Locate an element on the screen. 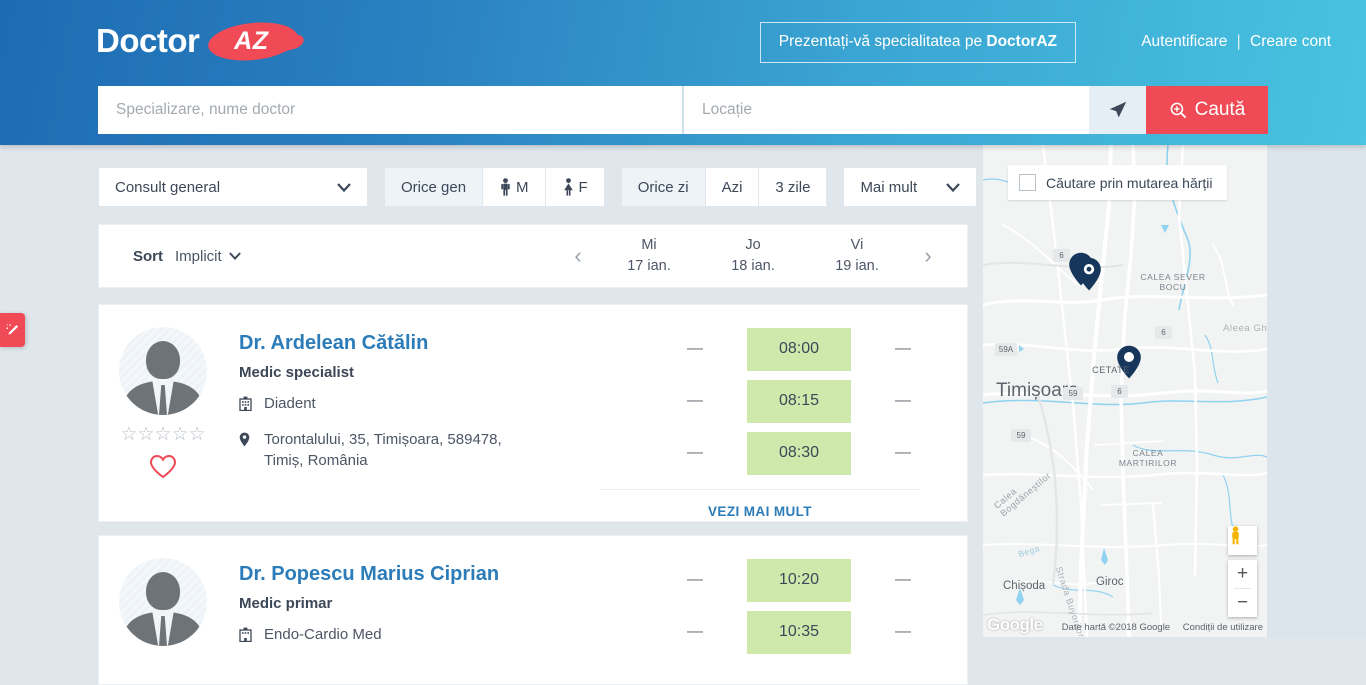 The width and height of the screenshot is (1366, 685). slot-cell-jo: 08:00 is located at coordinates (799, 349).